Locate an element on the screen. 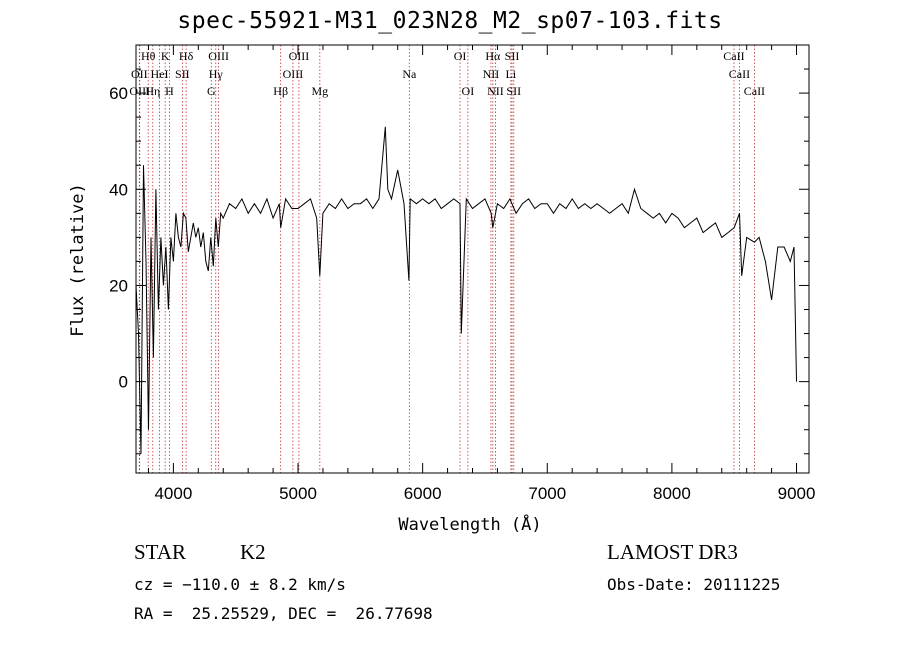 Image resolution: width=900 pixels, height=649 pixels. line-label-0: Hθ is located at coordinates (148, 56).